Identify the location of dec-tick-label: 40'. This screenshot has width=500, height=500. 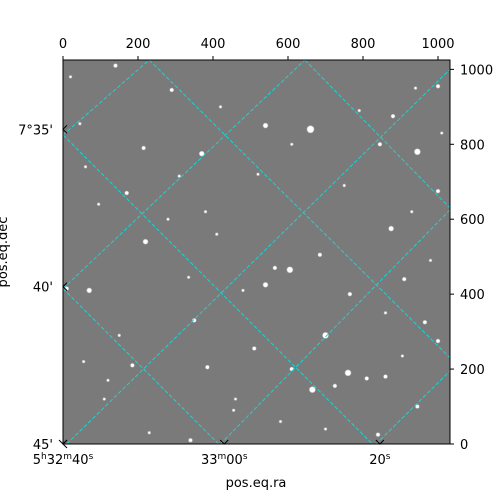
(43, 288).